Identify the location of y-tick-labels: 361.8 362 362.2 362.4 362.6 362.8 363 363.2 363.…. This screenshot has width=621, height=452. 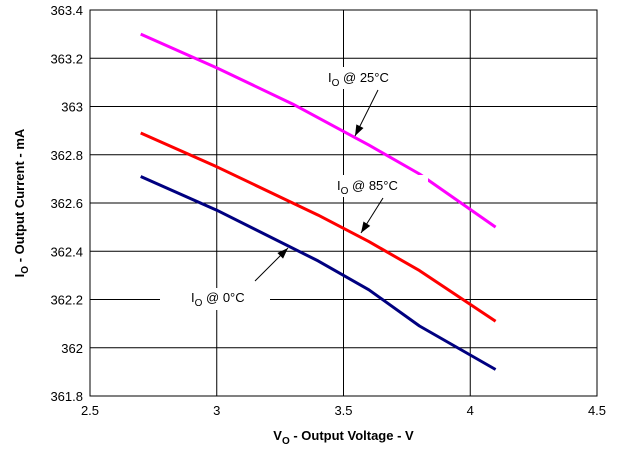
(66, 203).